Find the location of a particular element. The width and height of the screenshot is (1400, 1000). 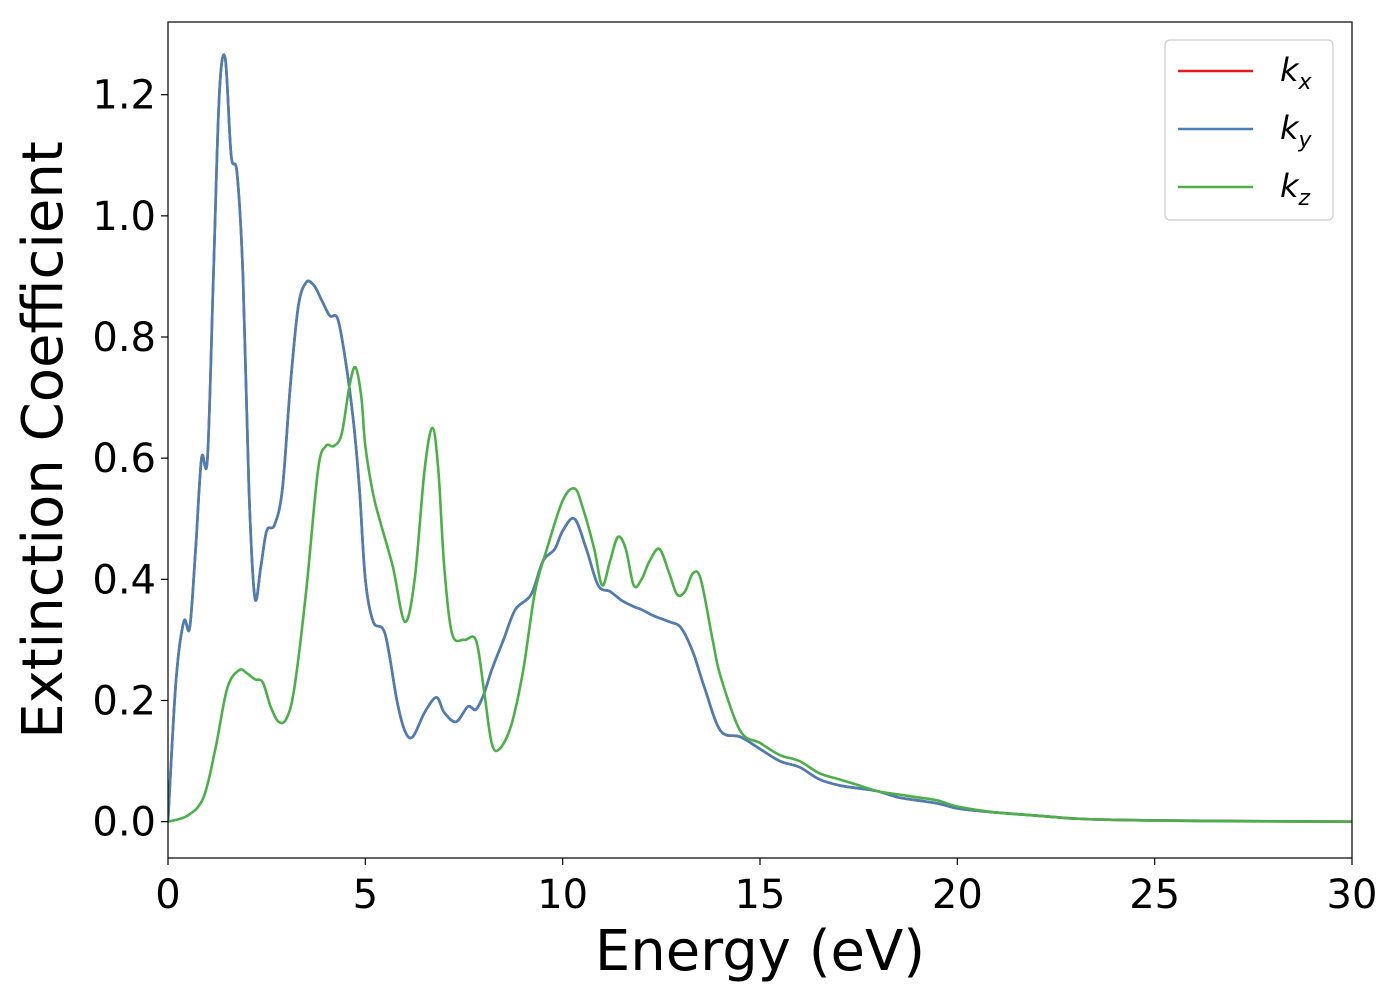

x-tick-label: 25 is located at coordinates (1154, 895).